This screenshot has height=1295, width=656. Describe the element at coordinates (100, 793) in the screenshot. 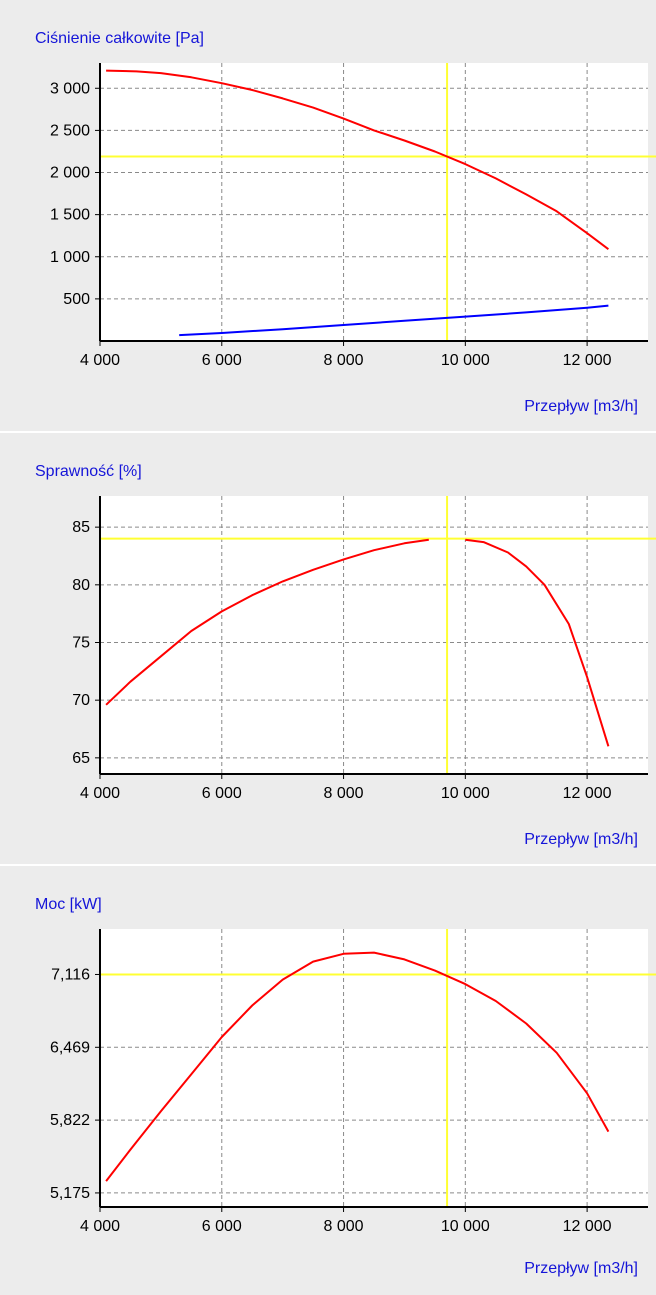

I see `efficiency-x-tick-label: 4 000` at that location.